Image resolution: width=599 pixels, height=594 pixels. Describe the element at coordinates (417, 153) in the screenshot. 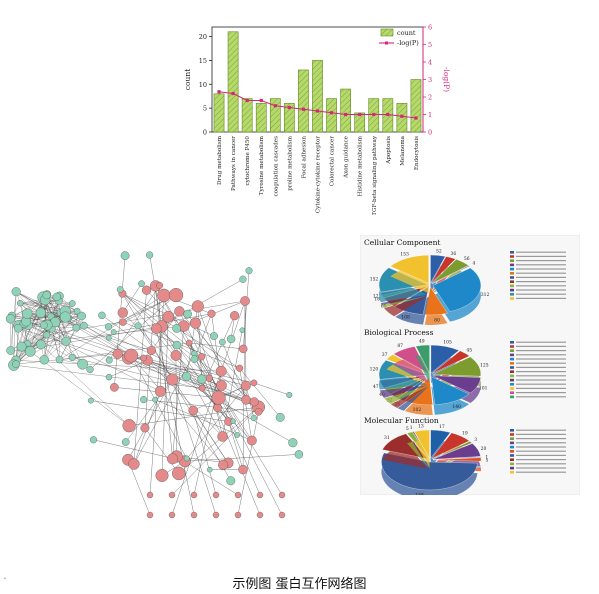

I see `x-tick-label: Endocytosis` at that location.